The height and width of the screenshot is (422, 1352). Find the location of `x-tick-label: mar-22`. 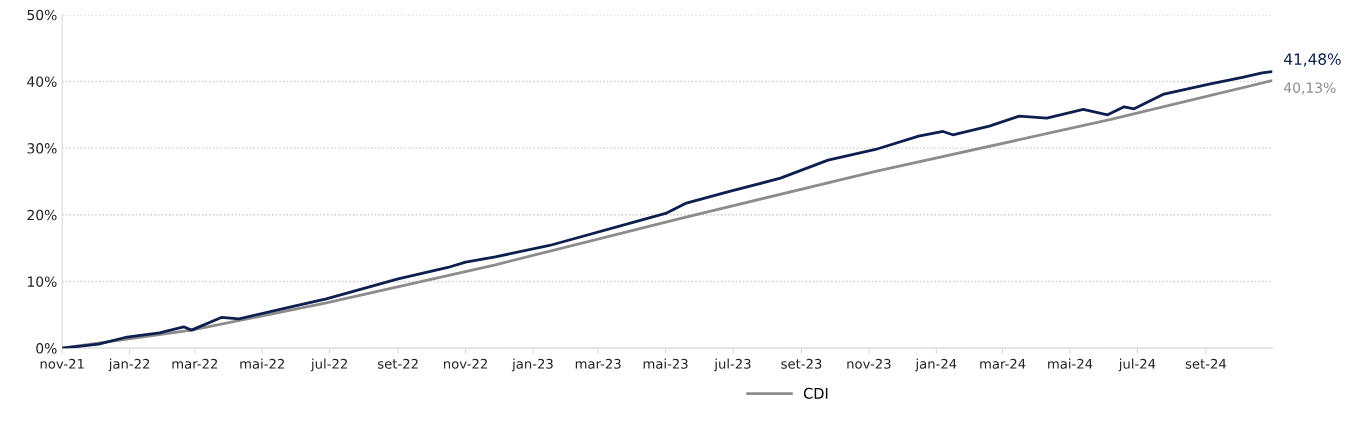

x-tick-label: mar-22 is located at coordinates (195, 363).